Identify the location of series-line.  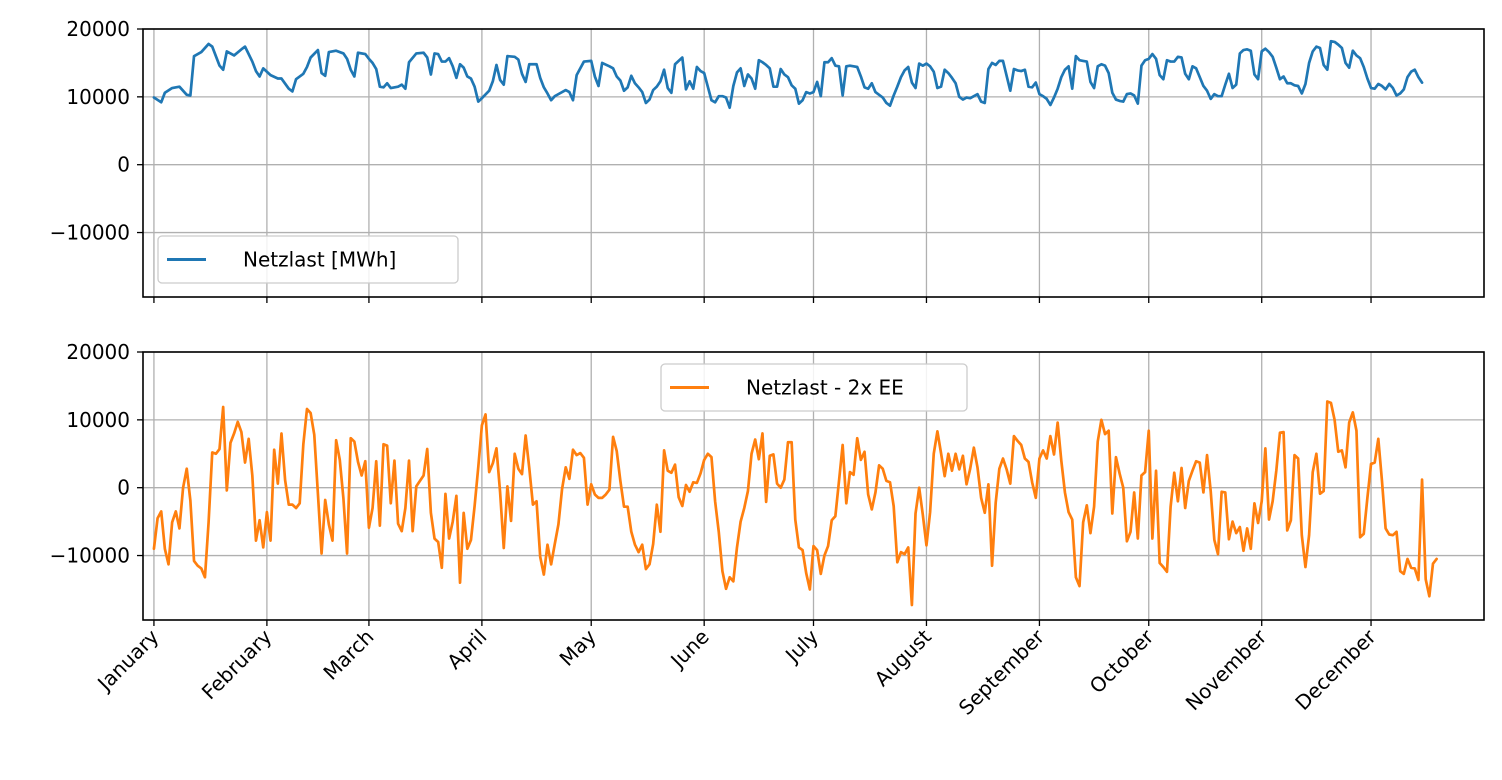
(788, 74).